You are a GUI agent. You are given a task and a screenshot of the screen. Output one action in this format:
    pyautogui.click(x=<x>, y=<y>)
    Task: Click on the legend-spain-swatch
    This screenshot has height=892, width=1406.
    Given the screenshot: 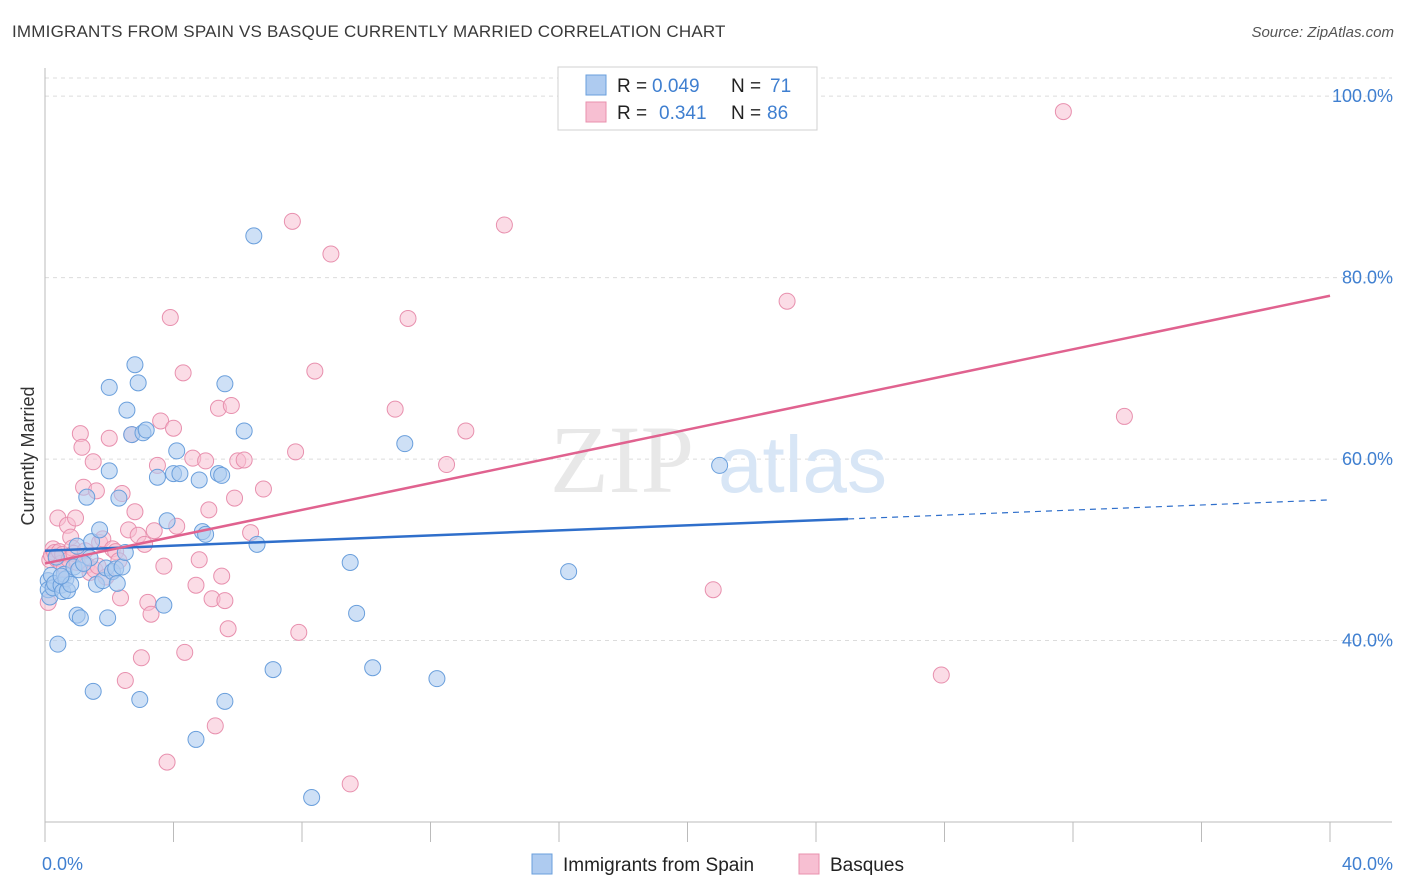 What is the action you would take?
    pyautogui.click(x=596, y=85)
    